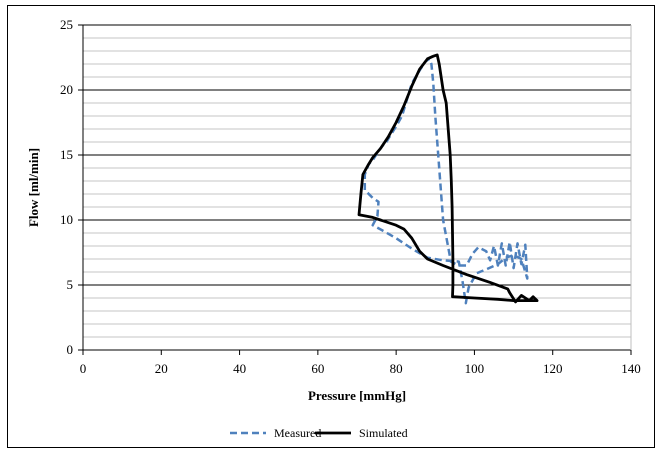  I want to click on legend-label-simulated: Simulated, so click(383, 433).